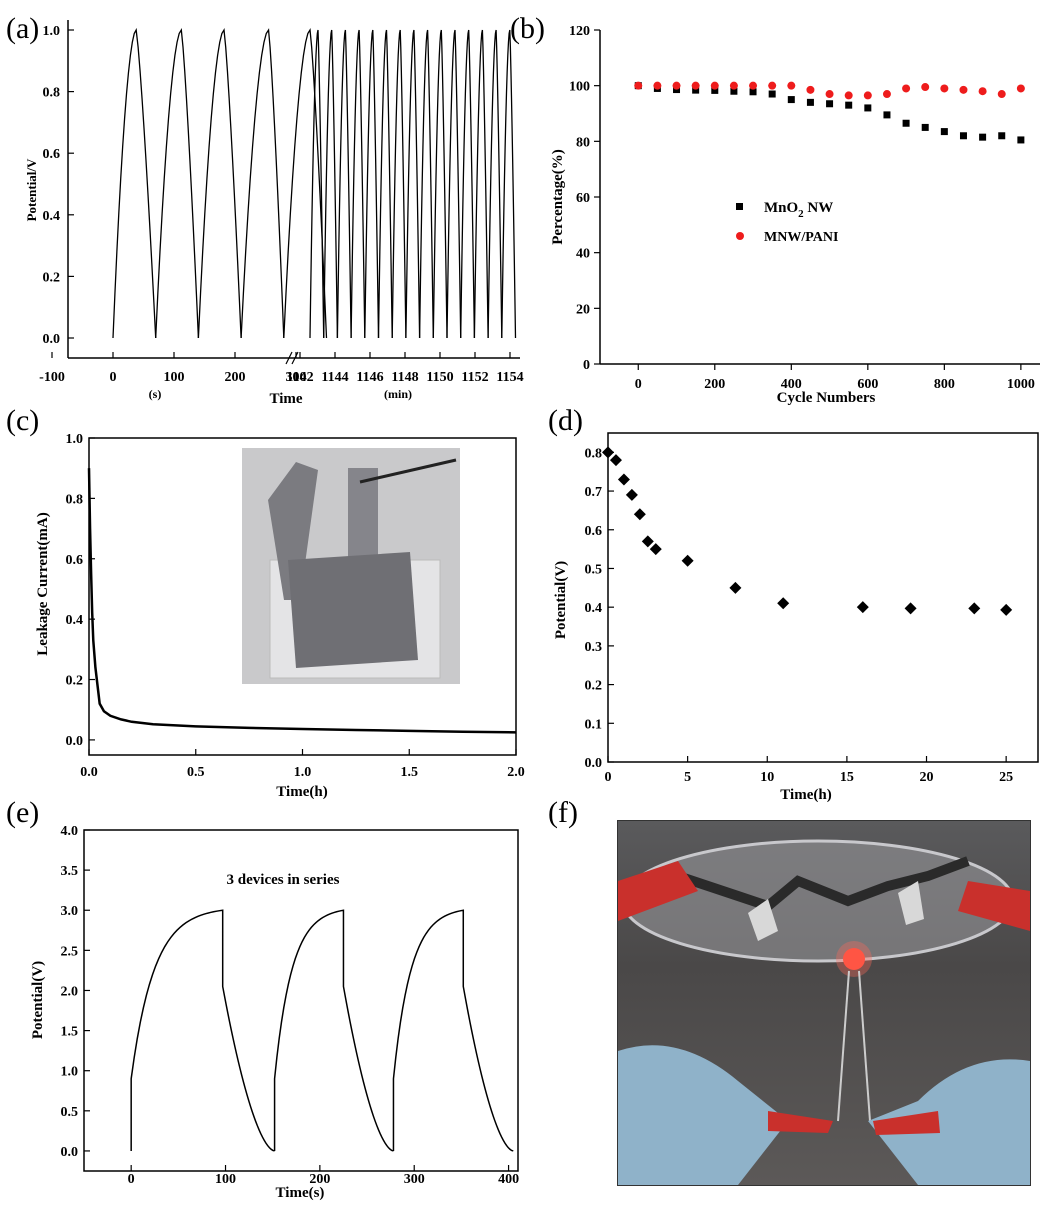 This screenshot has height=1206, width=1042. I want to click on chart-c-xtick-label: 0.5, so click(196, 772).